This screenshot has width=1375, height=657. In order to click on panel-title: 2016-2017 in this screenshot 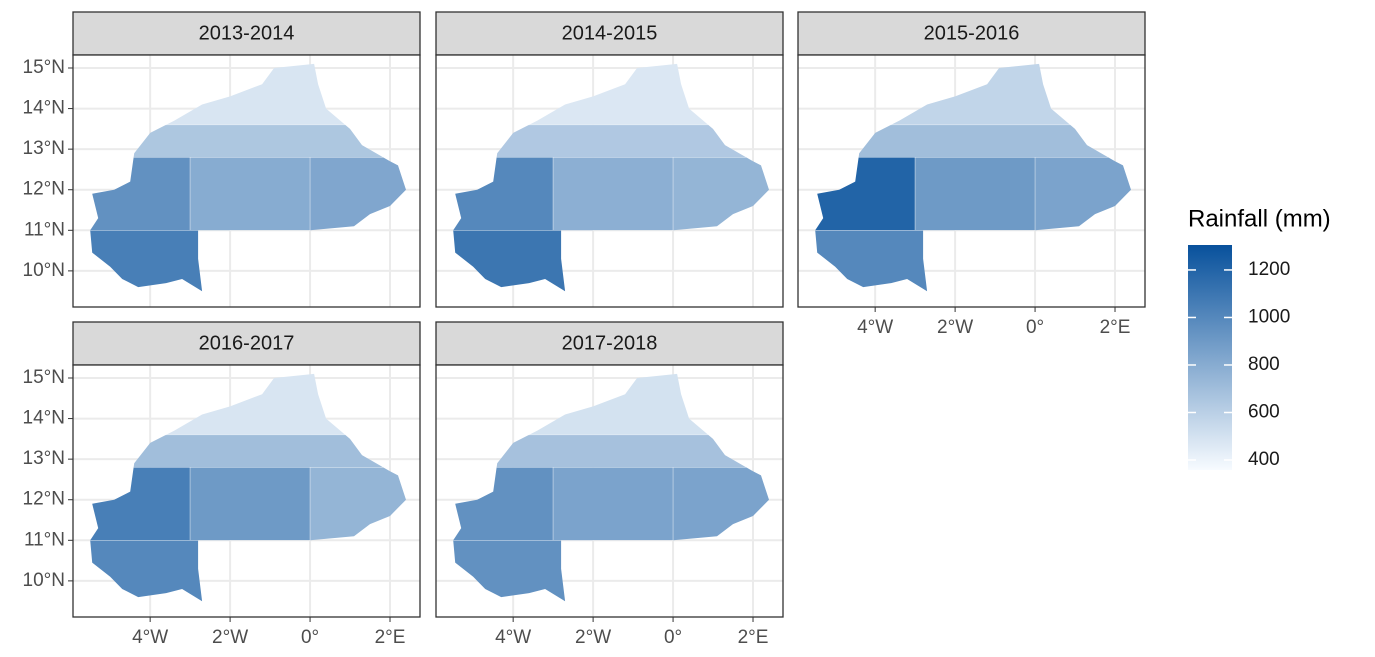, I will do `click(247, 343)`.